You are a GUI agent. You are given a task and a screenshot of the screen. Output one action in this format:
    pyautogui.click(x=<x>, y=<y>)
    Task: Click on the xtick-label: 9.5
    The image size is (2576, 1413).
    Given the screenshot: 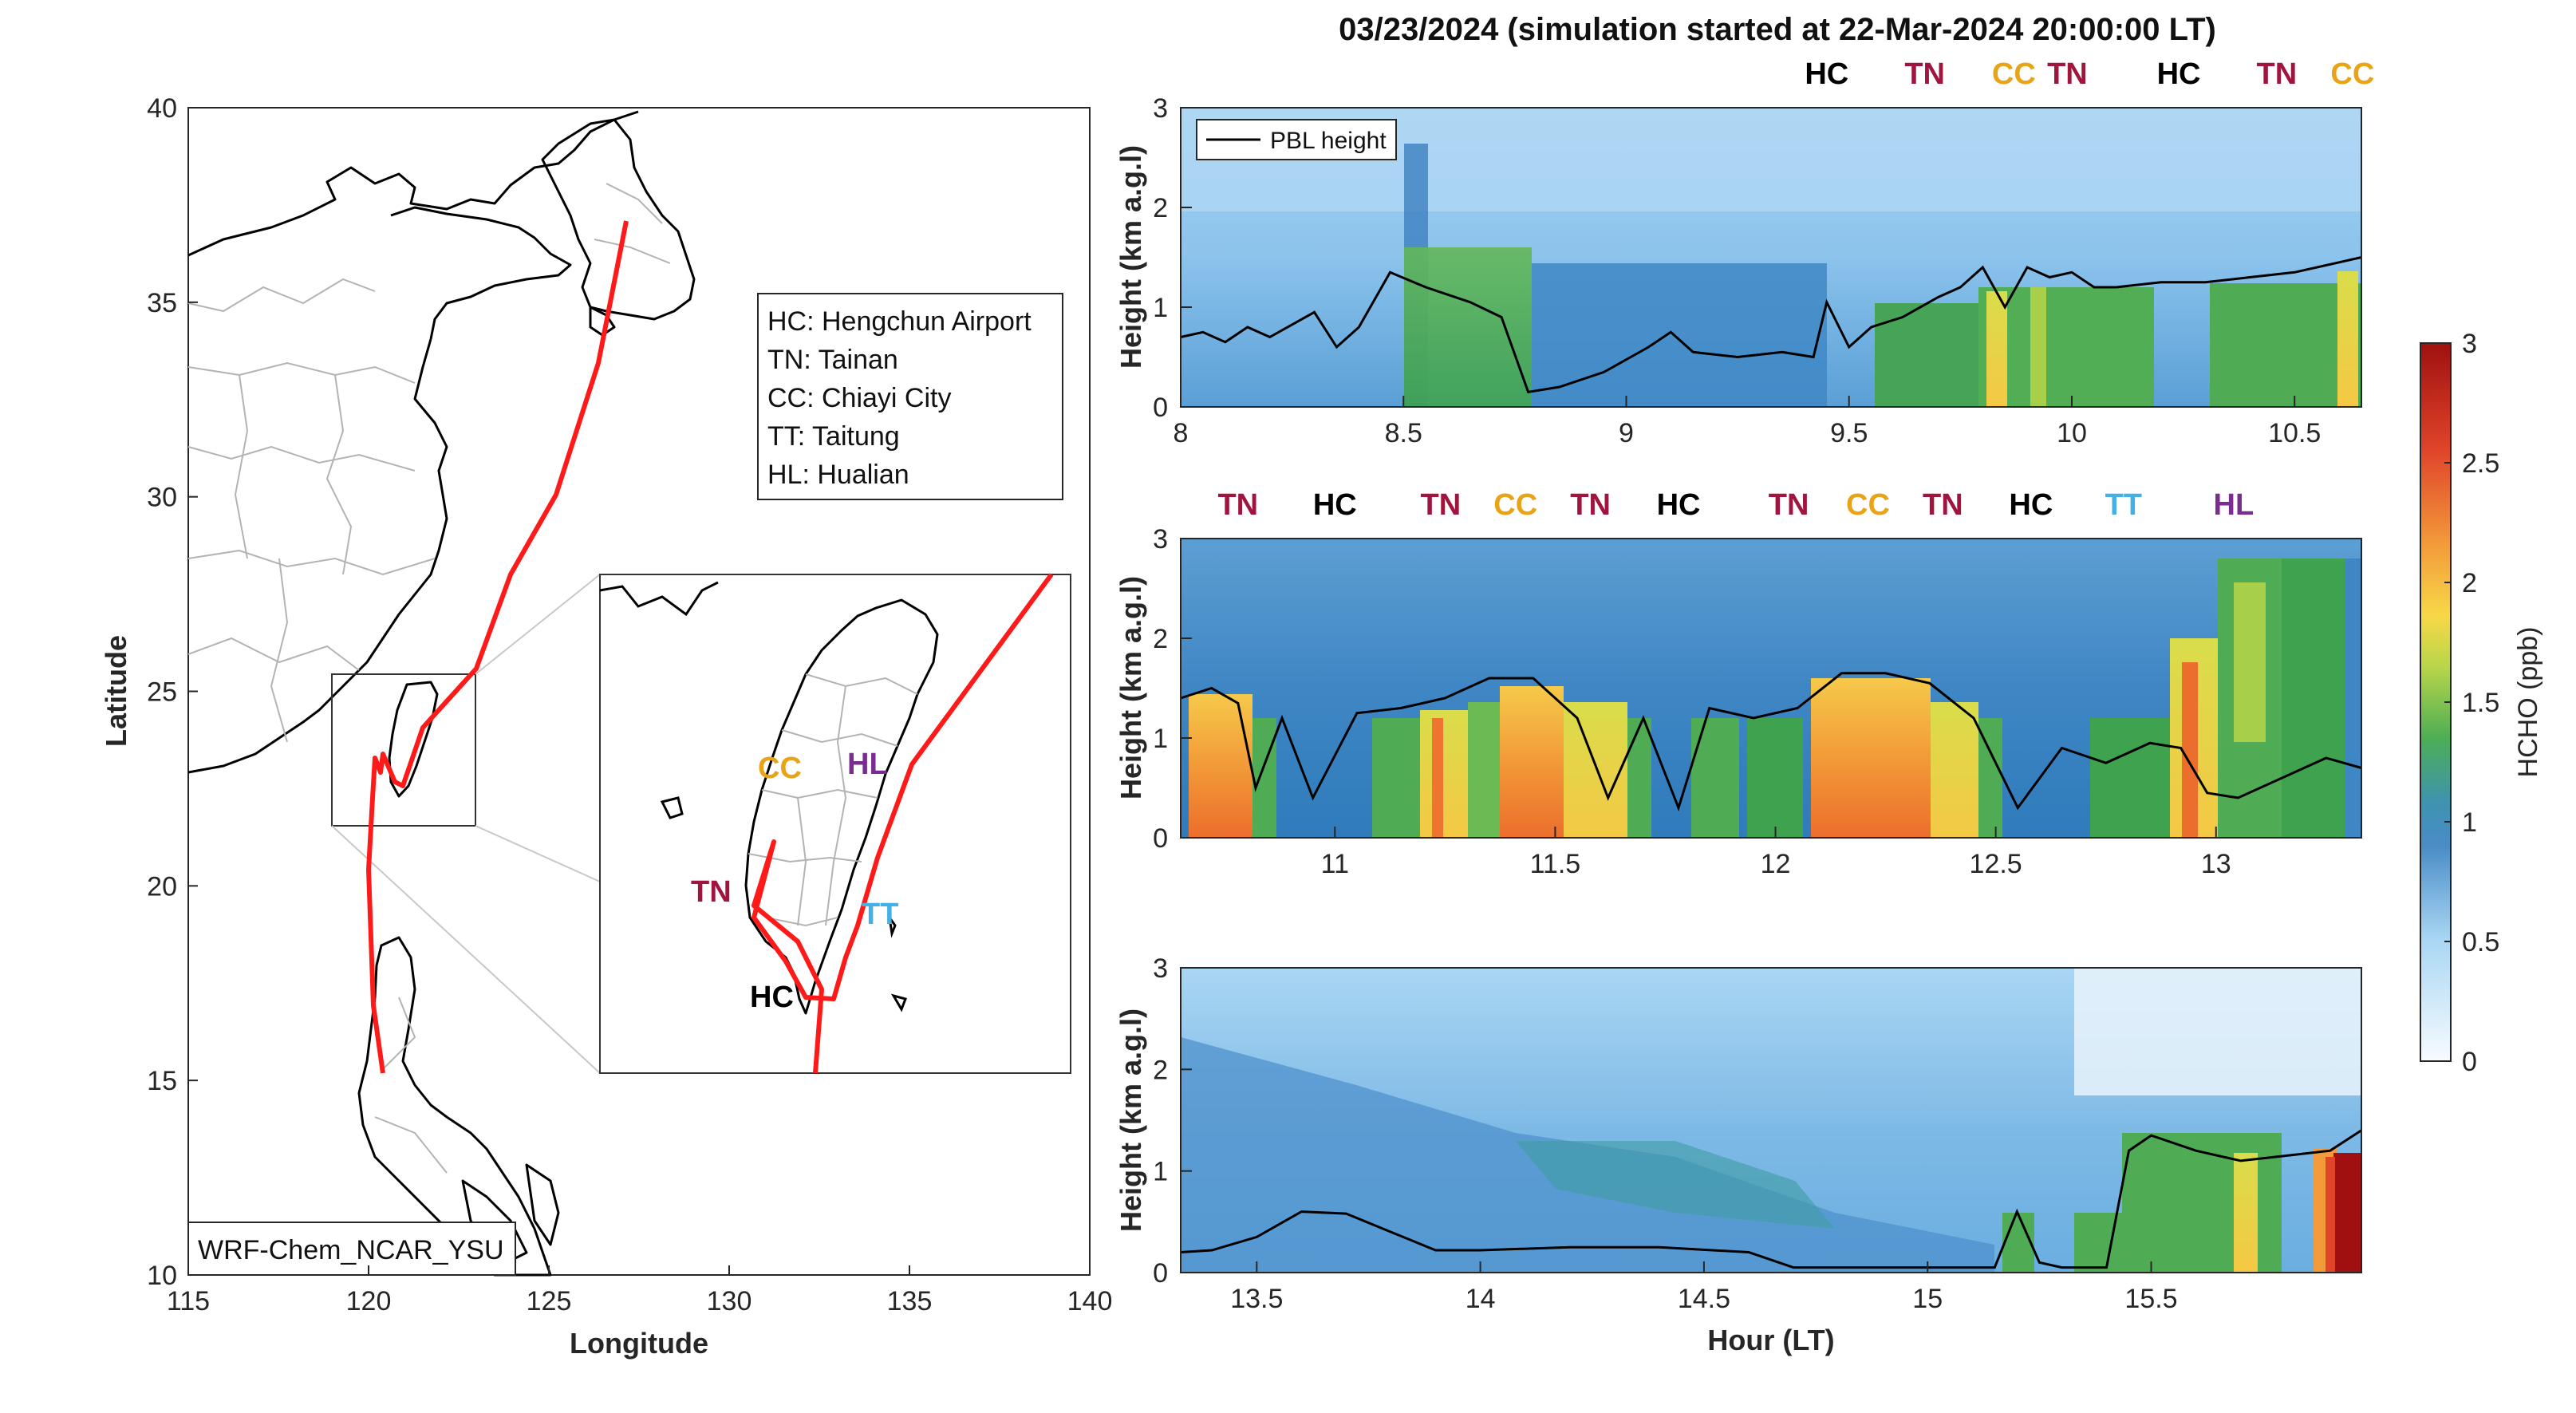 What is the action you would take?
    pyautogui.click(x=1849, y=433)
    